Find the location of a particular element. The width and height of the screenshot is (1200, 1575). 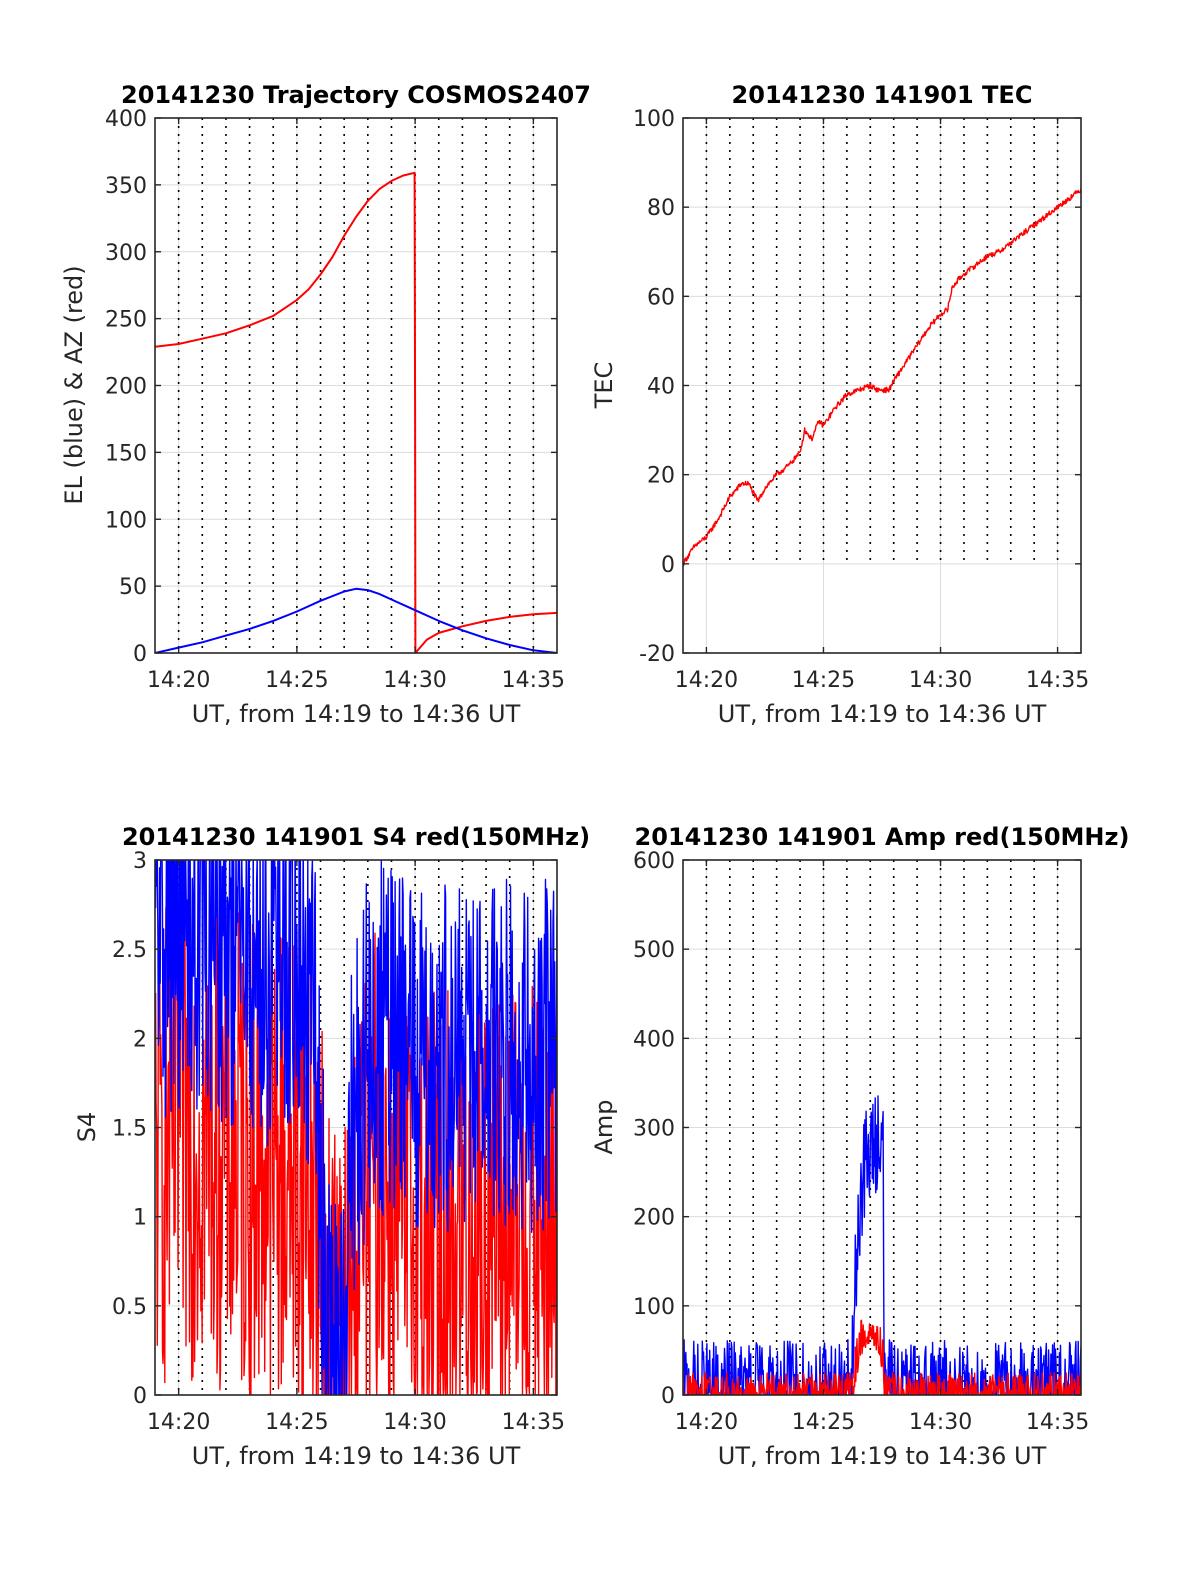

chart-title: 20141230 141901 TEC is located at coordinates (882, 95).